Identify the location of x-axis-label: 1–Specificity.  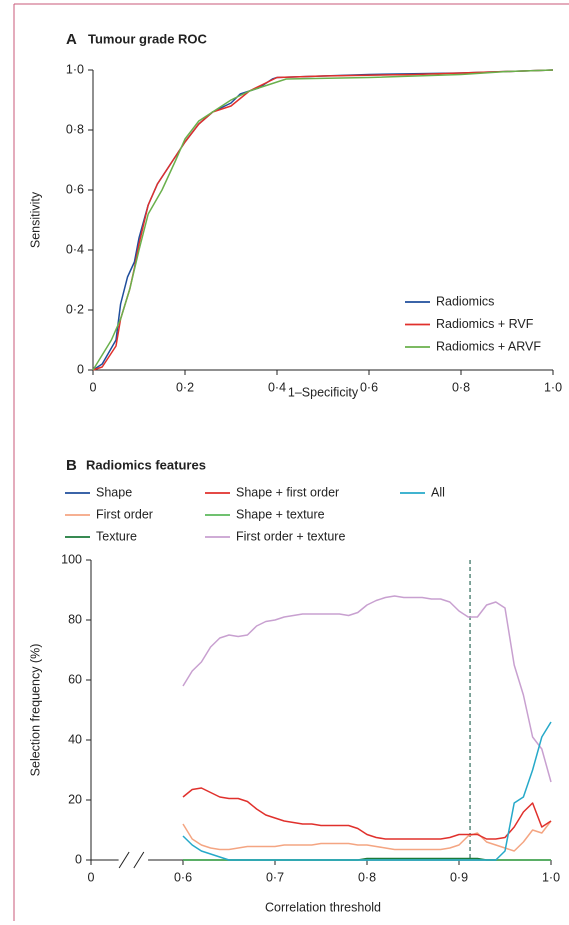
(323, 392).